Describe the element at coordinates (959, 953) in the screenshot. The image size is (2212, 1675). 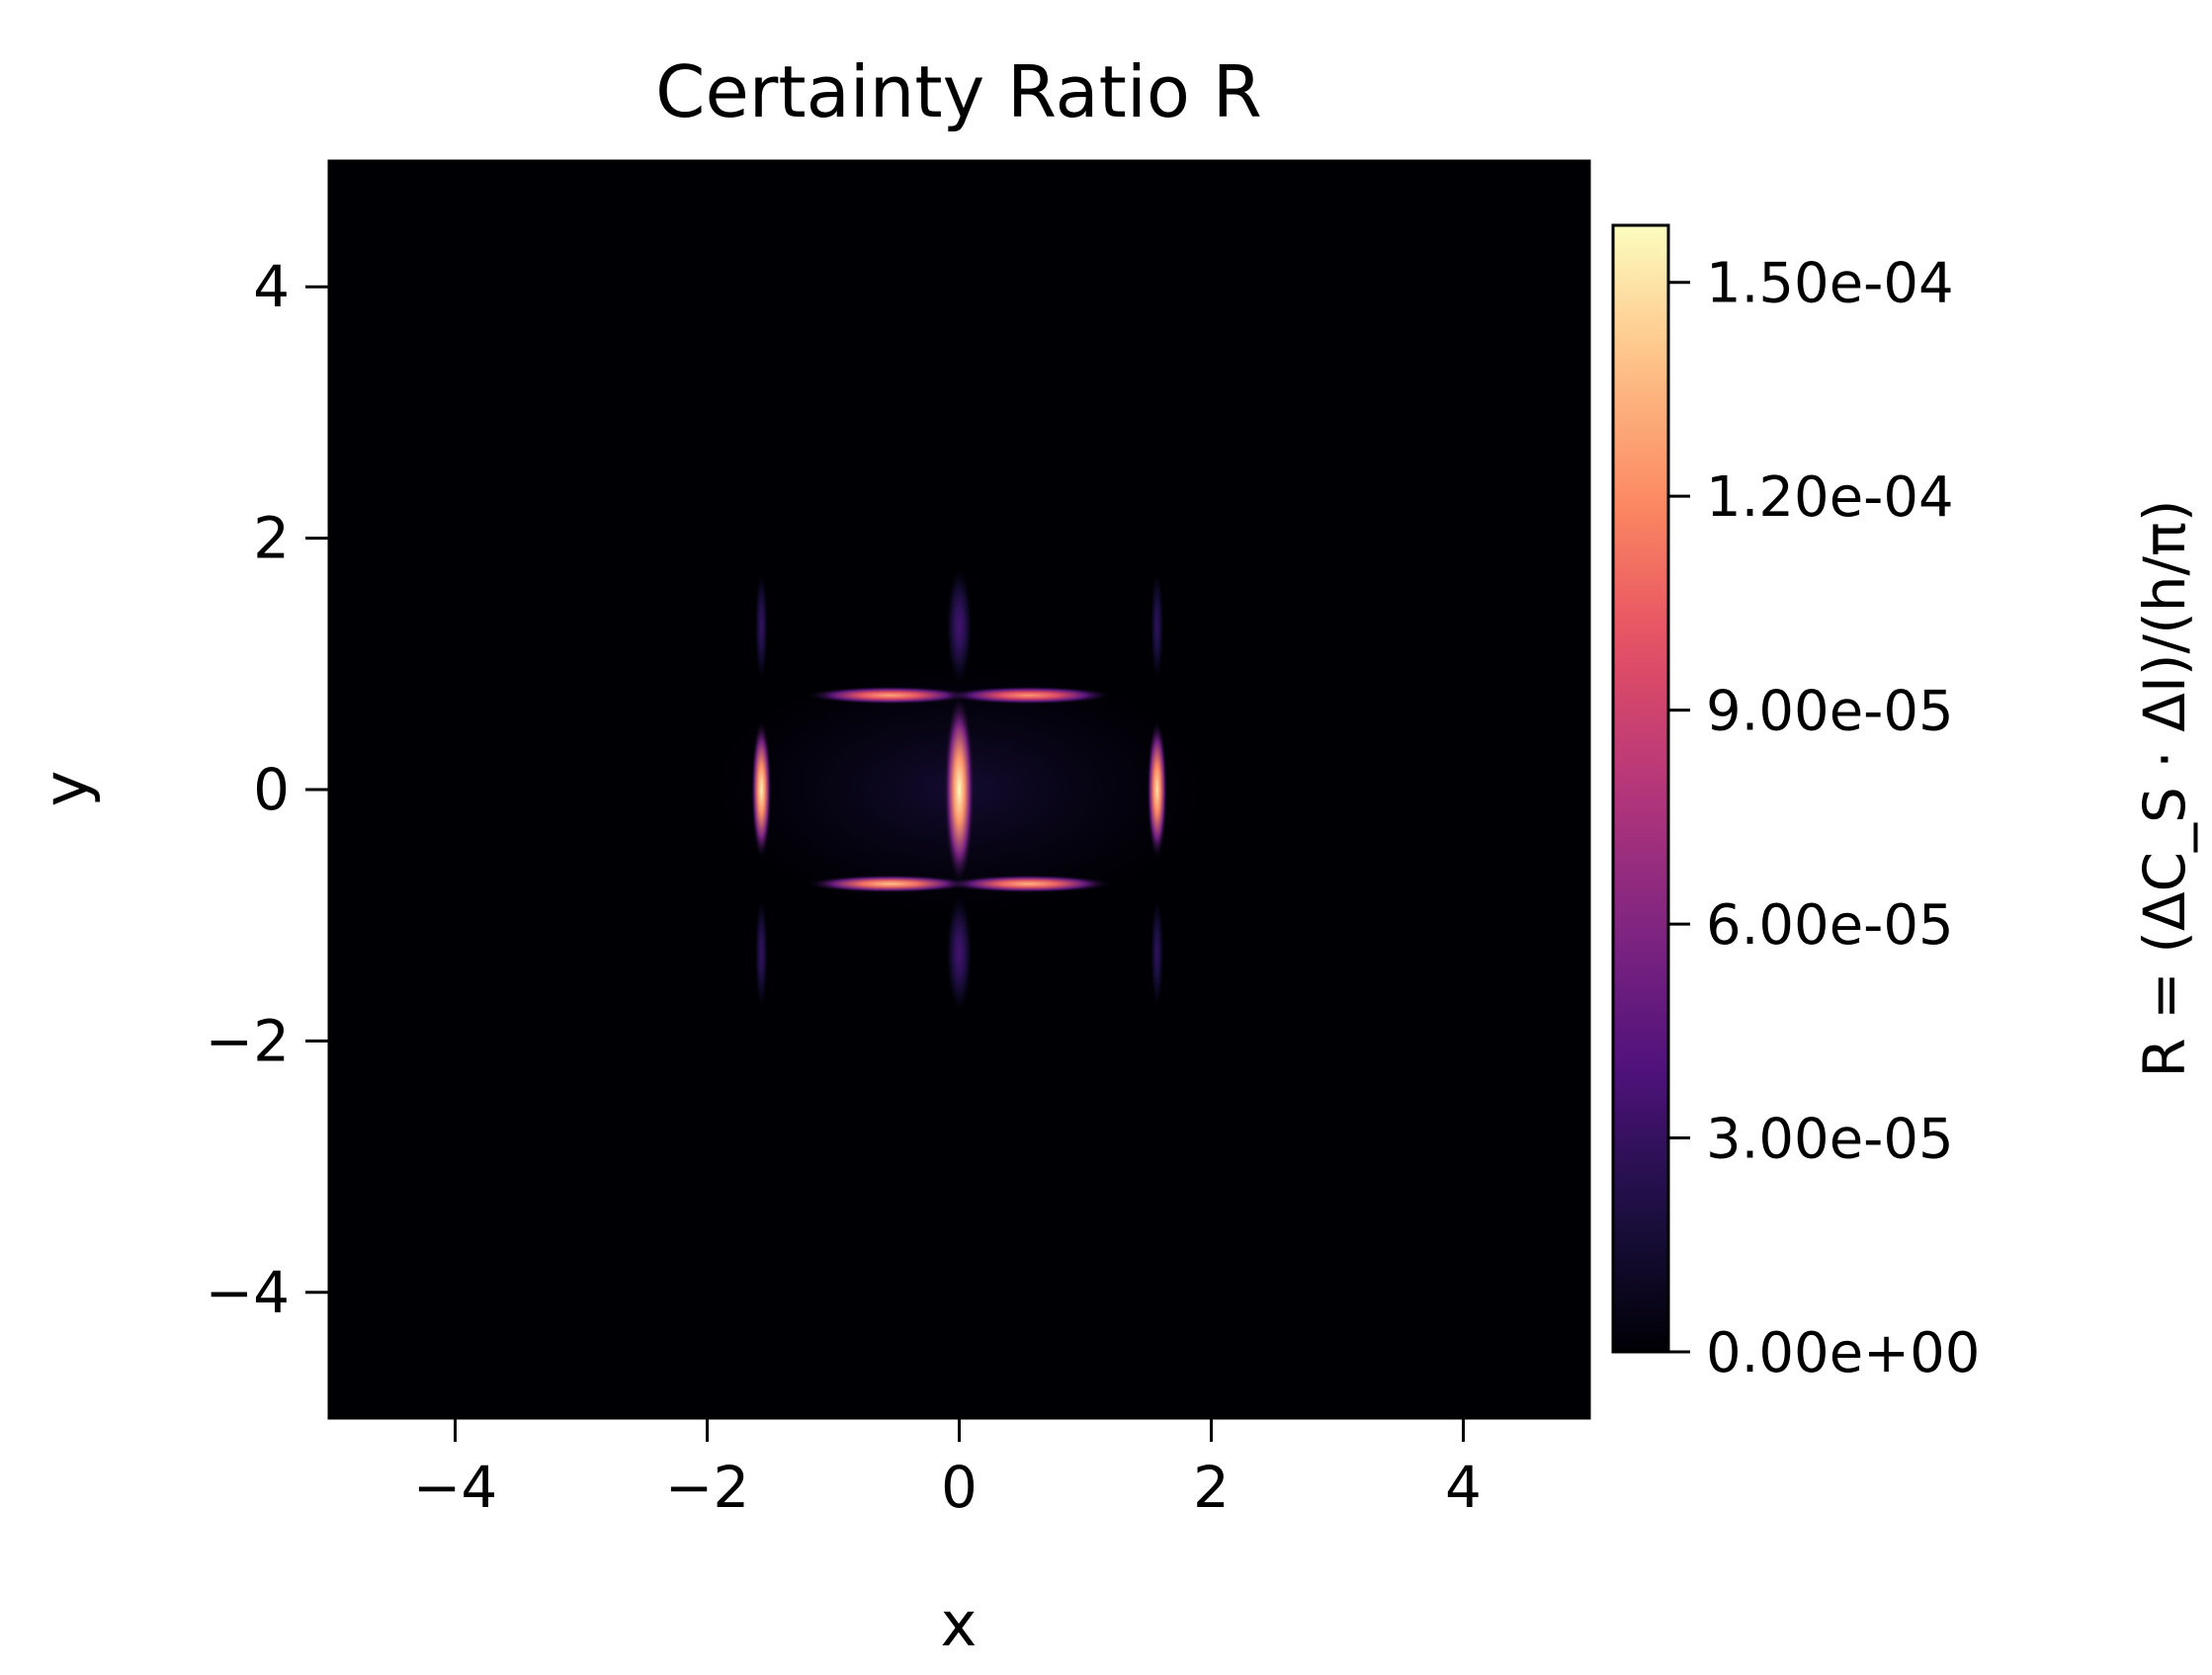
I see `center-lower-faint-lobe` at that location.